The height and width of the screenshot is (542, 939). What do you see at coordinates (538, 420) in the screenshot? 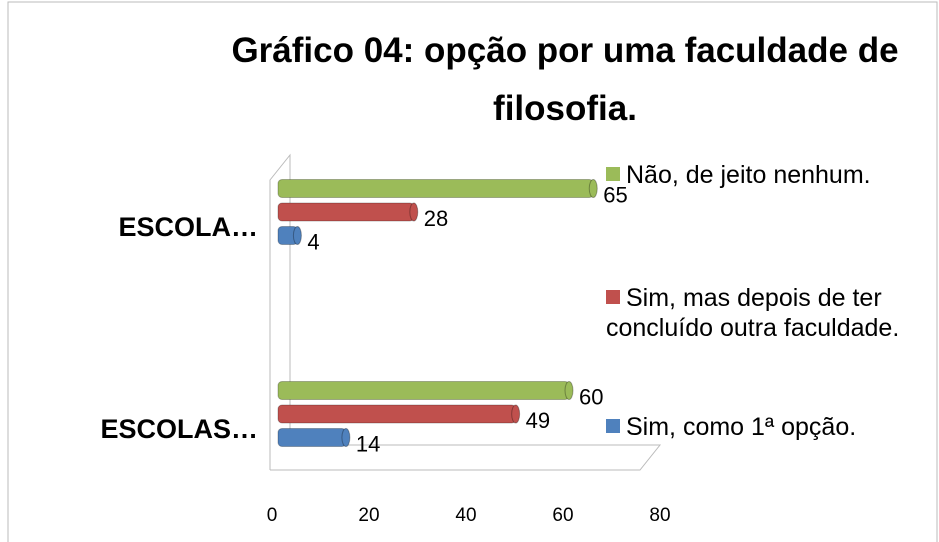
I see `data-label: 49` at bounding box center [538, 420].